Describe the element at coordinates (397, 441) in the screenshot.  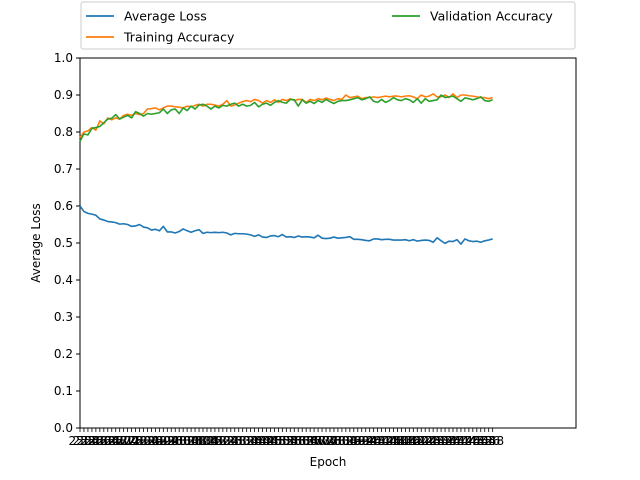
I see `x-tick-label: 410` at that location.